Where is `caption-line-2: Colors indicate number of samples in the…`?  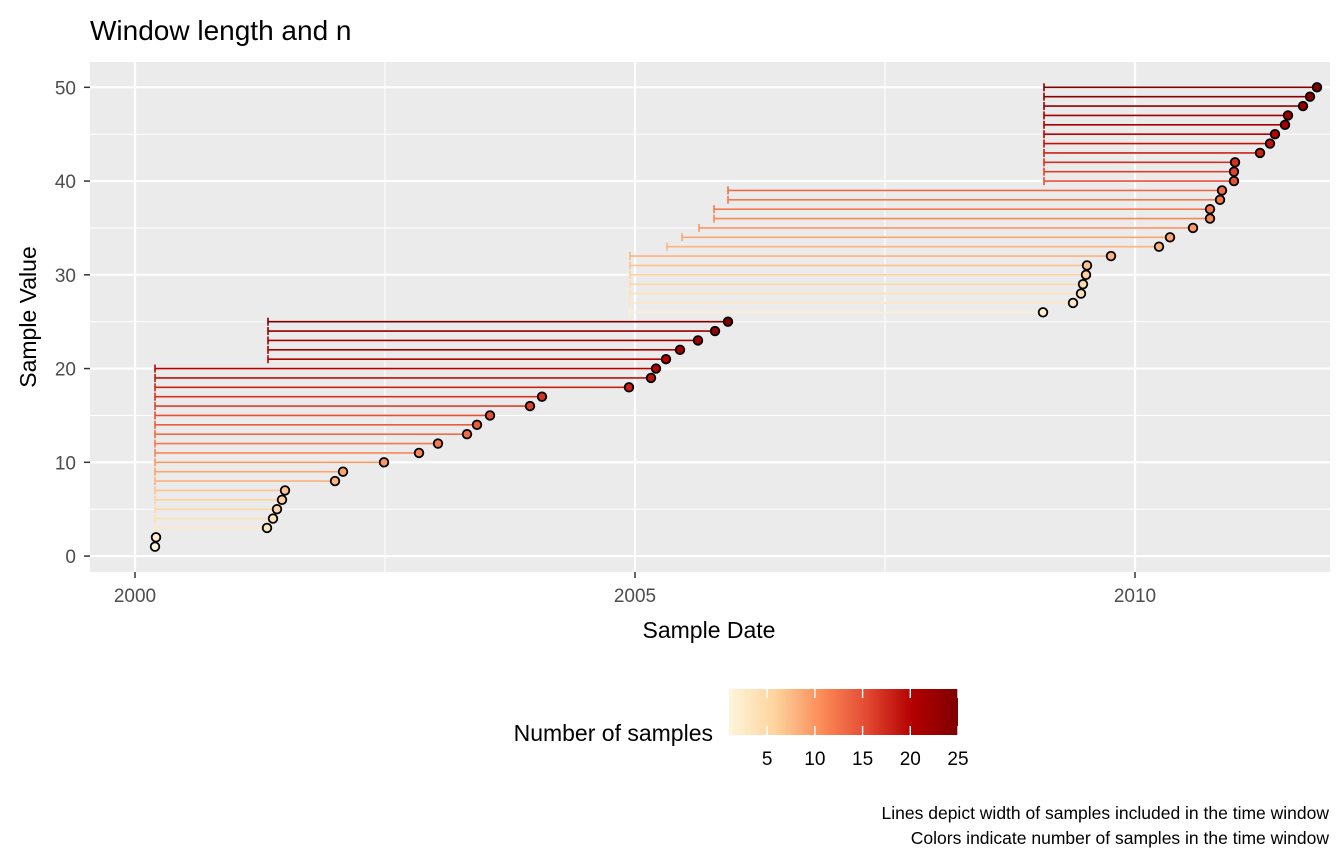 caption-line-2: Colors indicate number of samples in the… is located at coordinates (1120, 838).